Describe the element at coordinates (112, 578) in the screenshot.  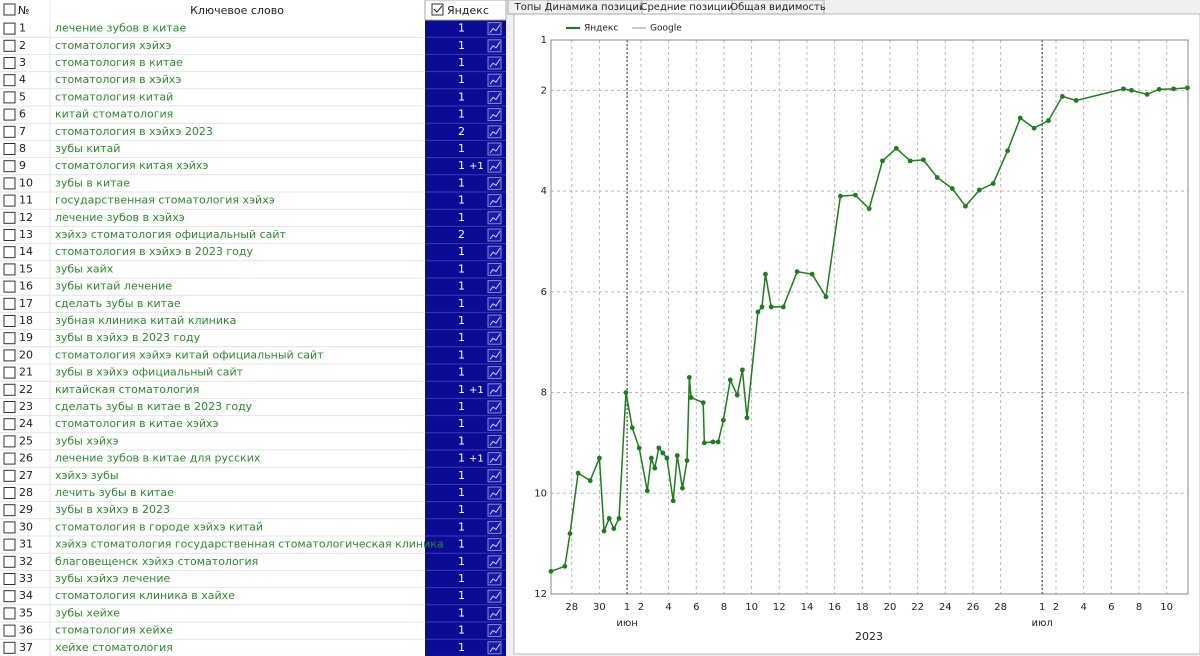
I see `keyword: зубы хэйхэ лечение` at that location.